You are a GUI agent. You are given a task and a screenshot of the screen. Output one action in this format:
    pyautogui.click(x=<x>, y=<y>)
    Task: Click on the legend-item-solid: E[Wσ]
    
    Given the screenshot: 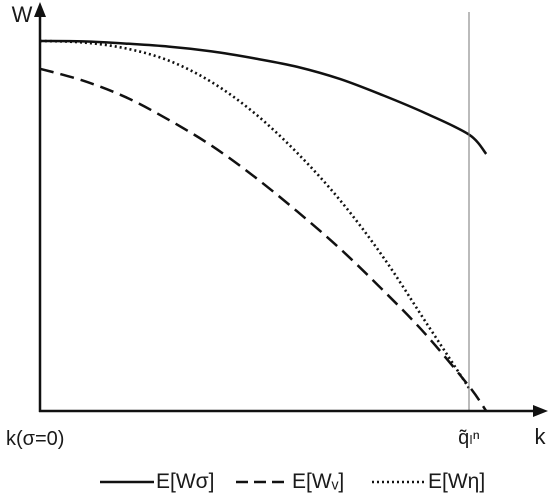 What is the action you would take?
    pyautogui.click(x=157, y=482)
    